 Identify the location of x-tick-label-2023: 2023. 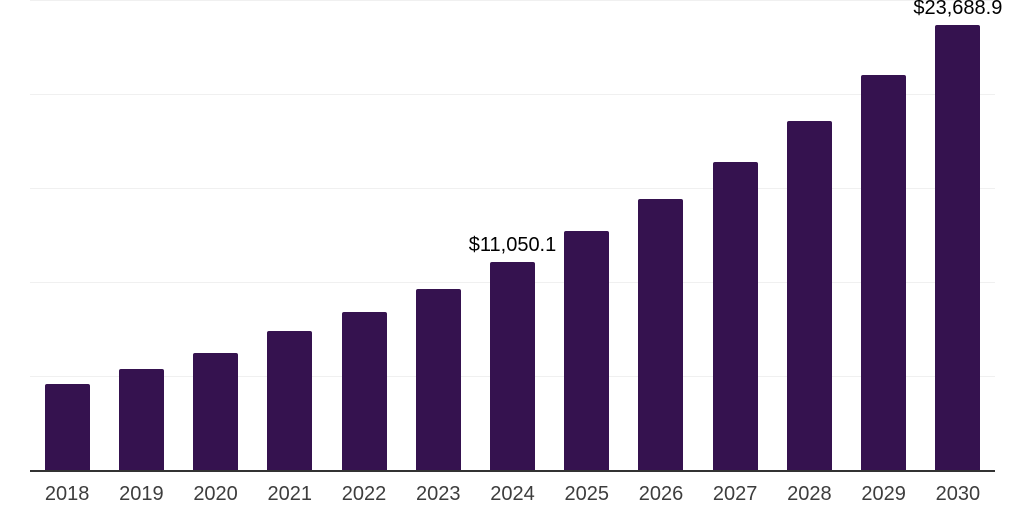
(438, 494).